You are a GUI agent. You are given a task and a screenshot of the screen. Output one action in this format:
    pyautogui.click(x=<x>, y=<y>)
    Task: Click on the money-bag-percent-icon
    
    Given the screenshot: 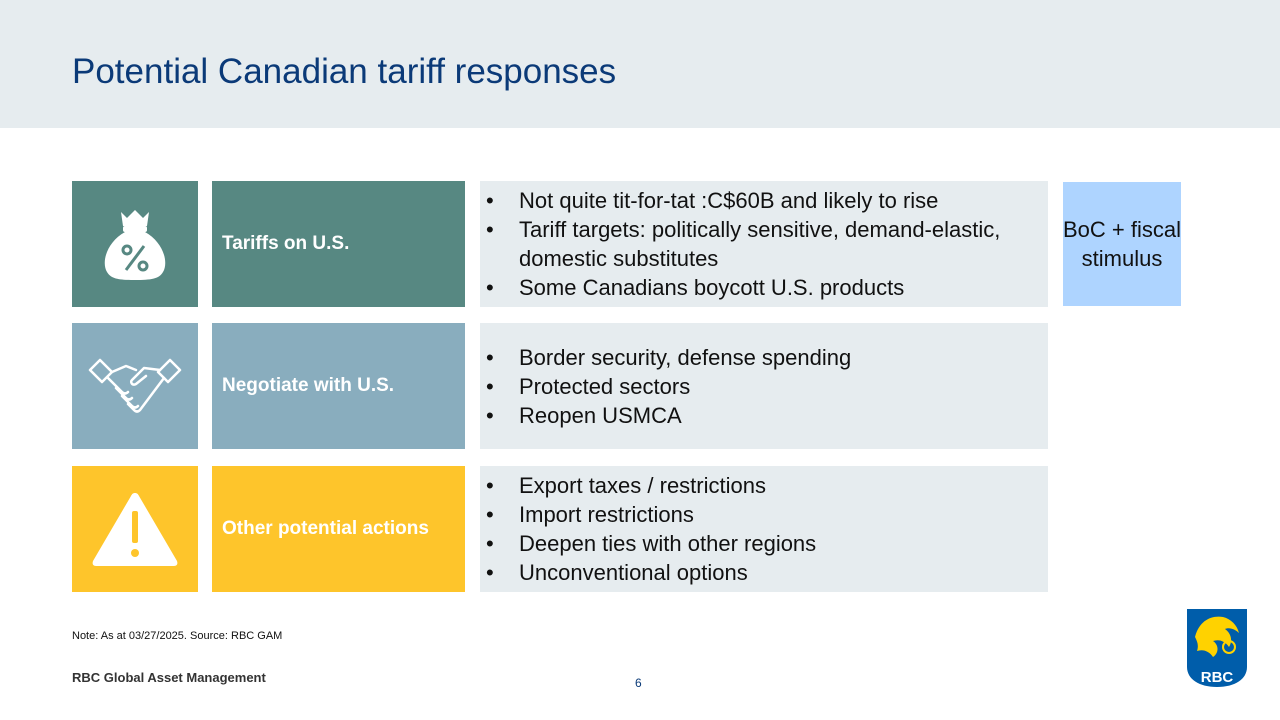 What is the action you would take?
    pyautogui.click(x=135, y=245)
    